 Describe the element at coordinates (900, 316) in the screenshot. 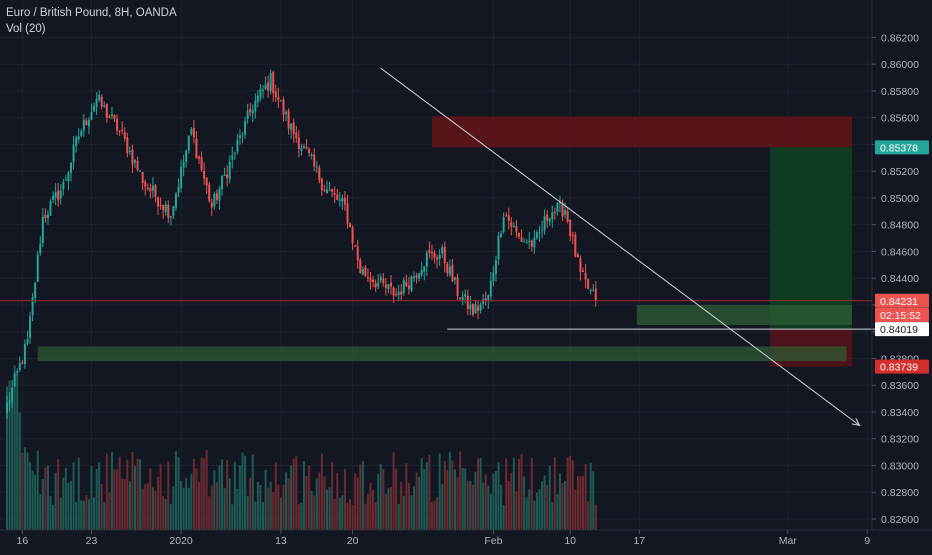

I see `price-badge-label: 02:15:52` at that location.